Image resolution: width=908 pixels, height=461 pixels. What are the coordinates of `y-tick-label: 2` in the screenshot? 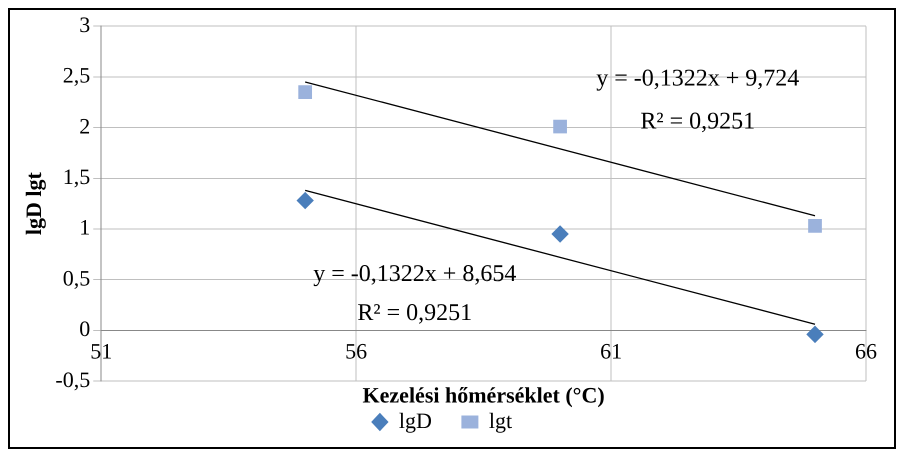 It's located at (84, 125).